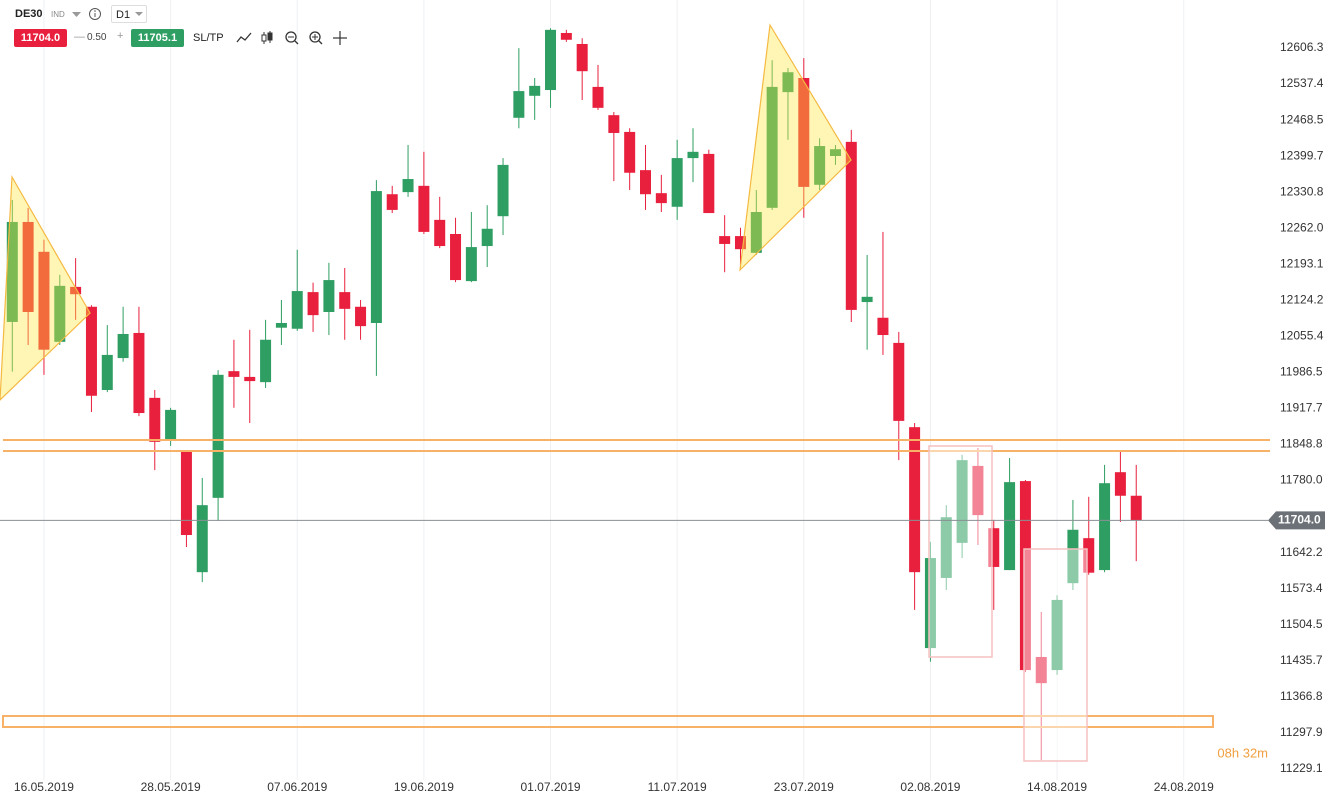 Image resolution: width=1325 pixels, height=800 pixels. I want to click on y-tick-label: 12399.7, so click(1302, 155).